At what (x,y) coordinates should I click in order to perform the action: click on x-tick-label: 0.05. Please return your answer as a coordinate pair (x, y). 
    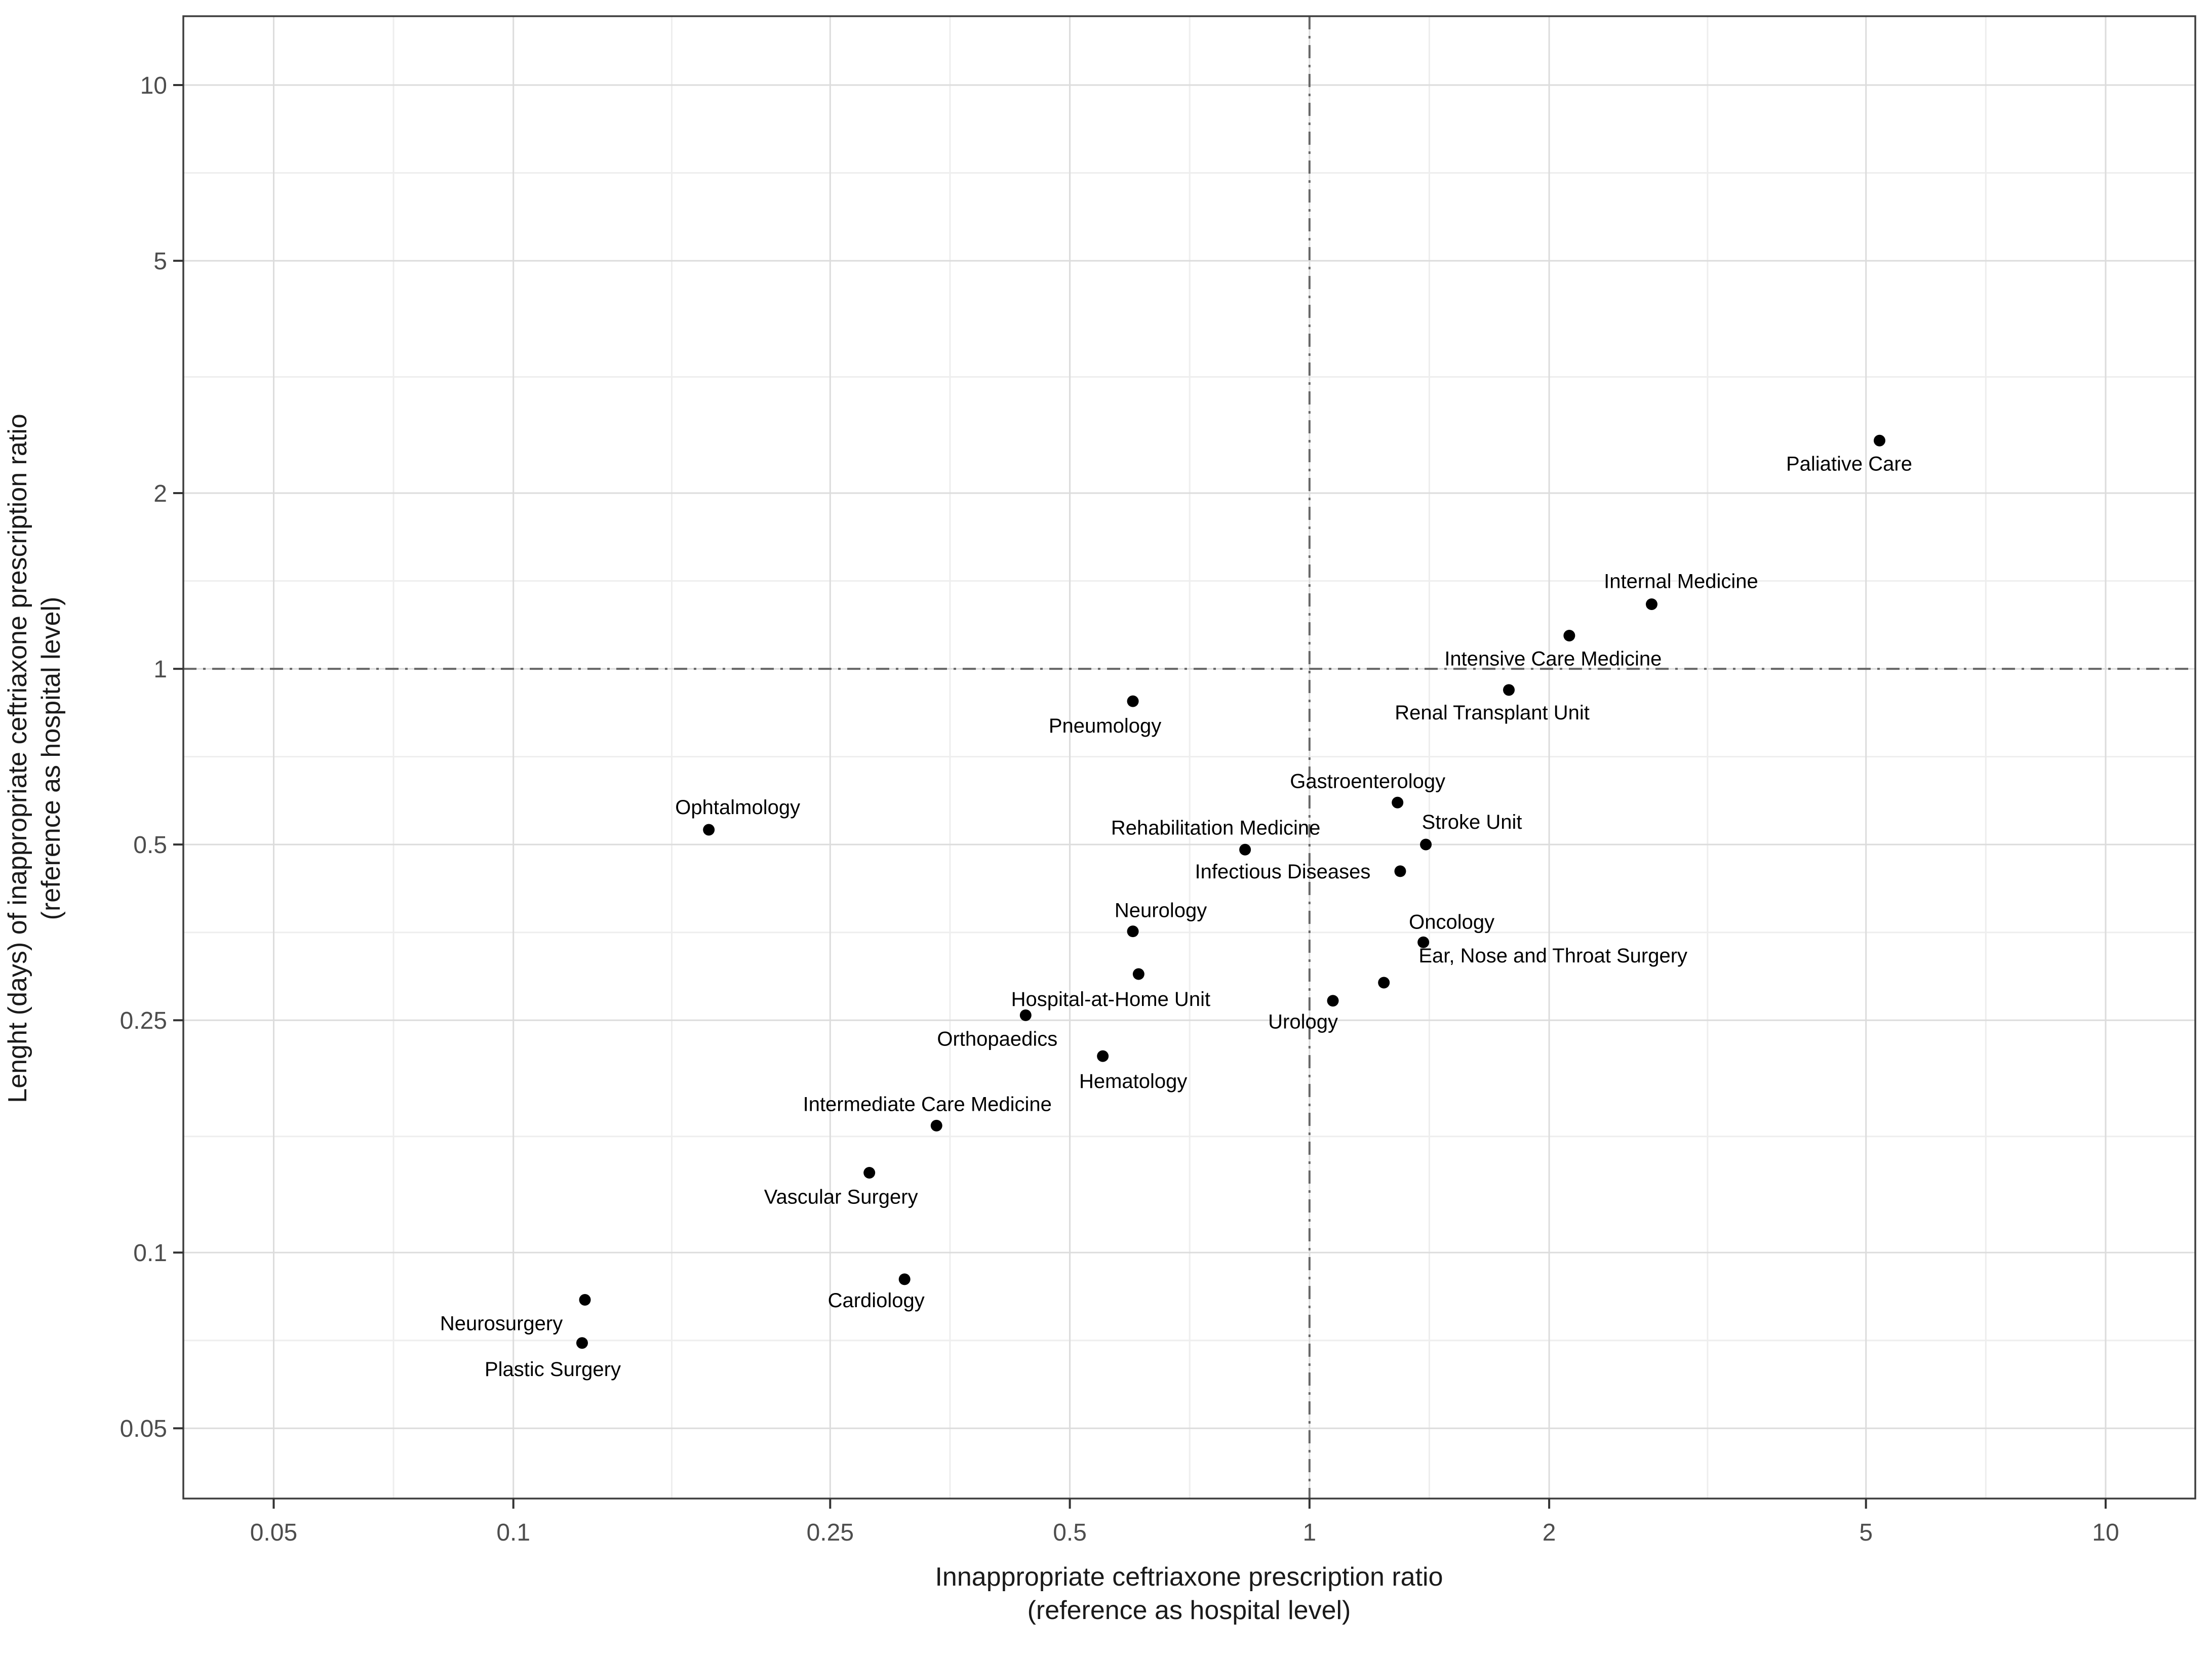
    Looking at the image, I should click on (273, 1533).